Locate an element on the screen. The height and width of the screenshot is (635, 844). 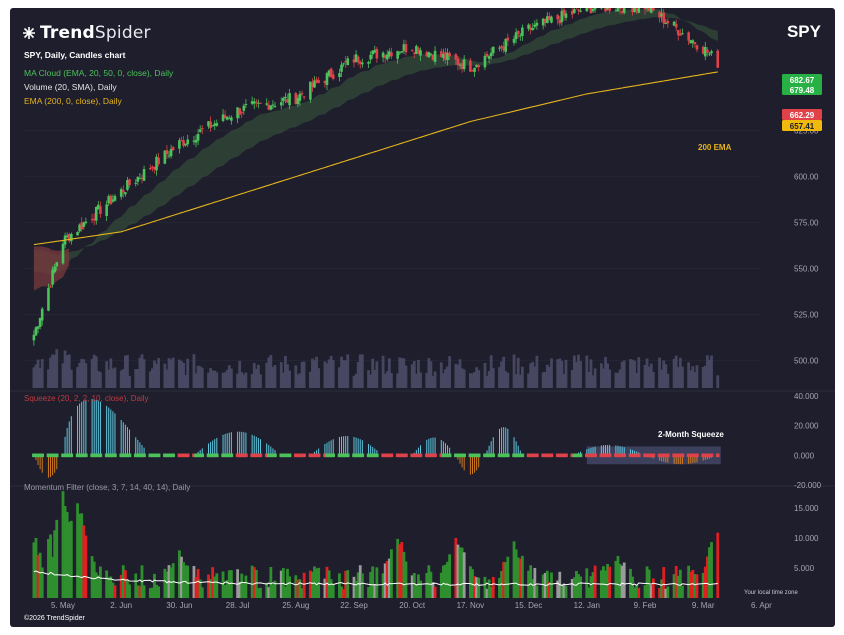
squeeze-axis-tick: 20.000 is located at coordinates (806, 426).